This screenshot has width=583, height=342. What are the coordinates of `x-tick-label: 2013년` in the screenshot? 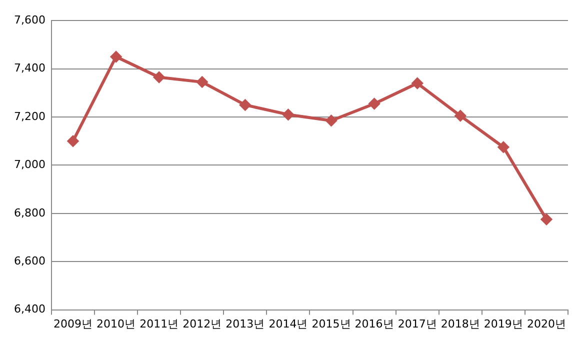 It's located at (245, 323).